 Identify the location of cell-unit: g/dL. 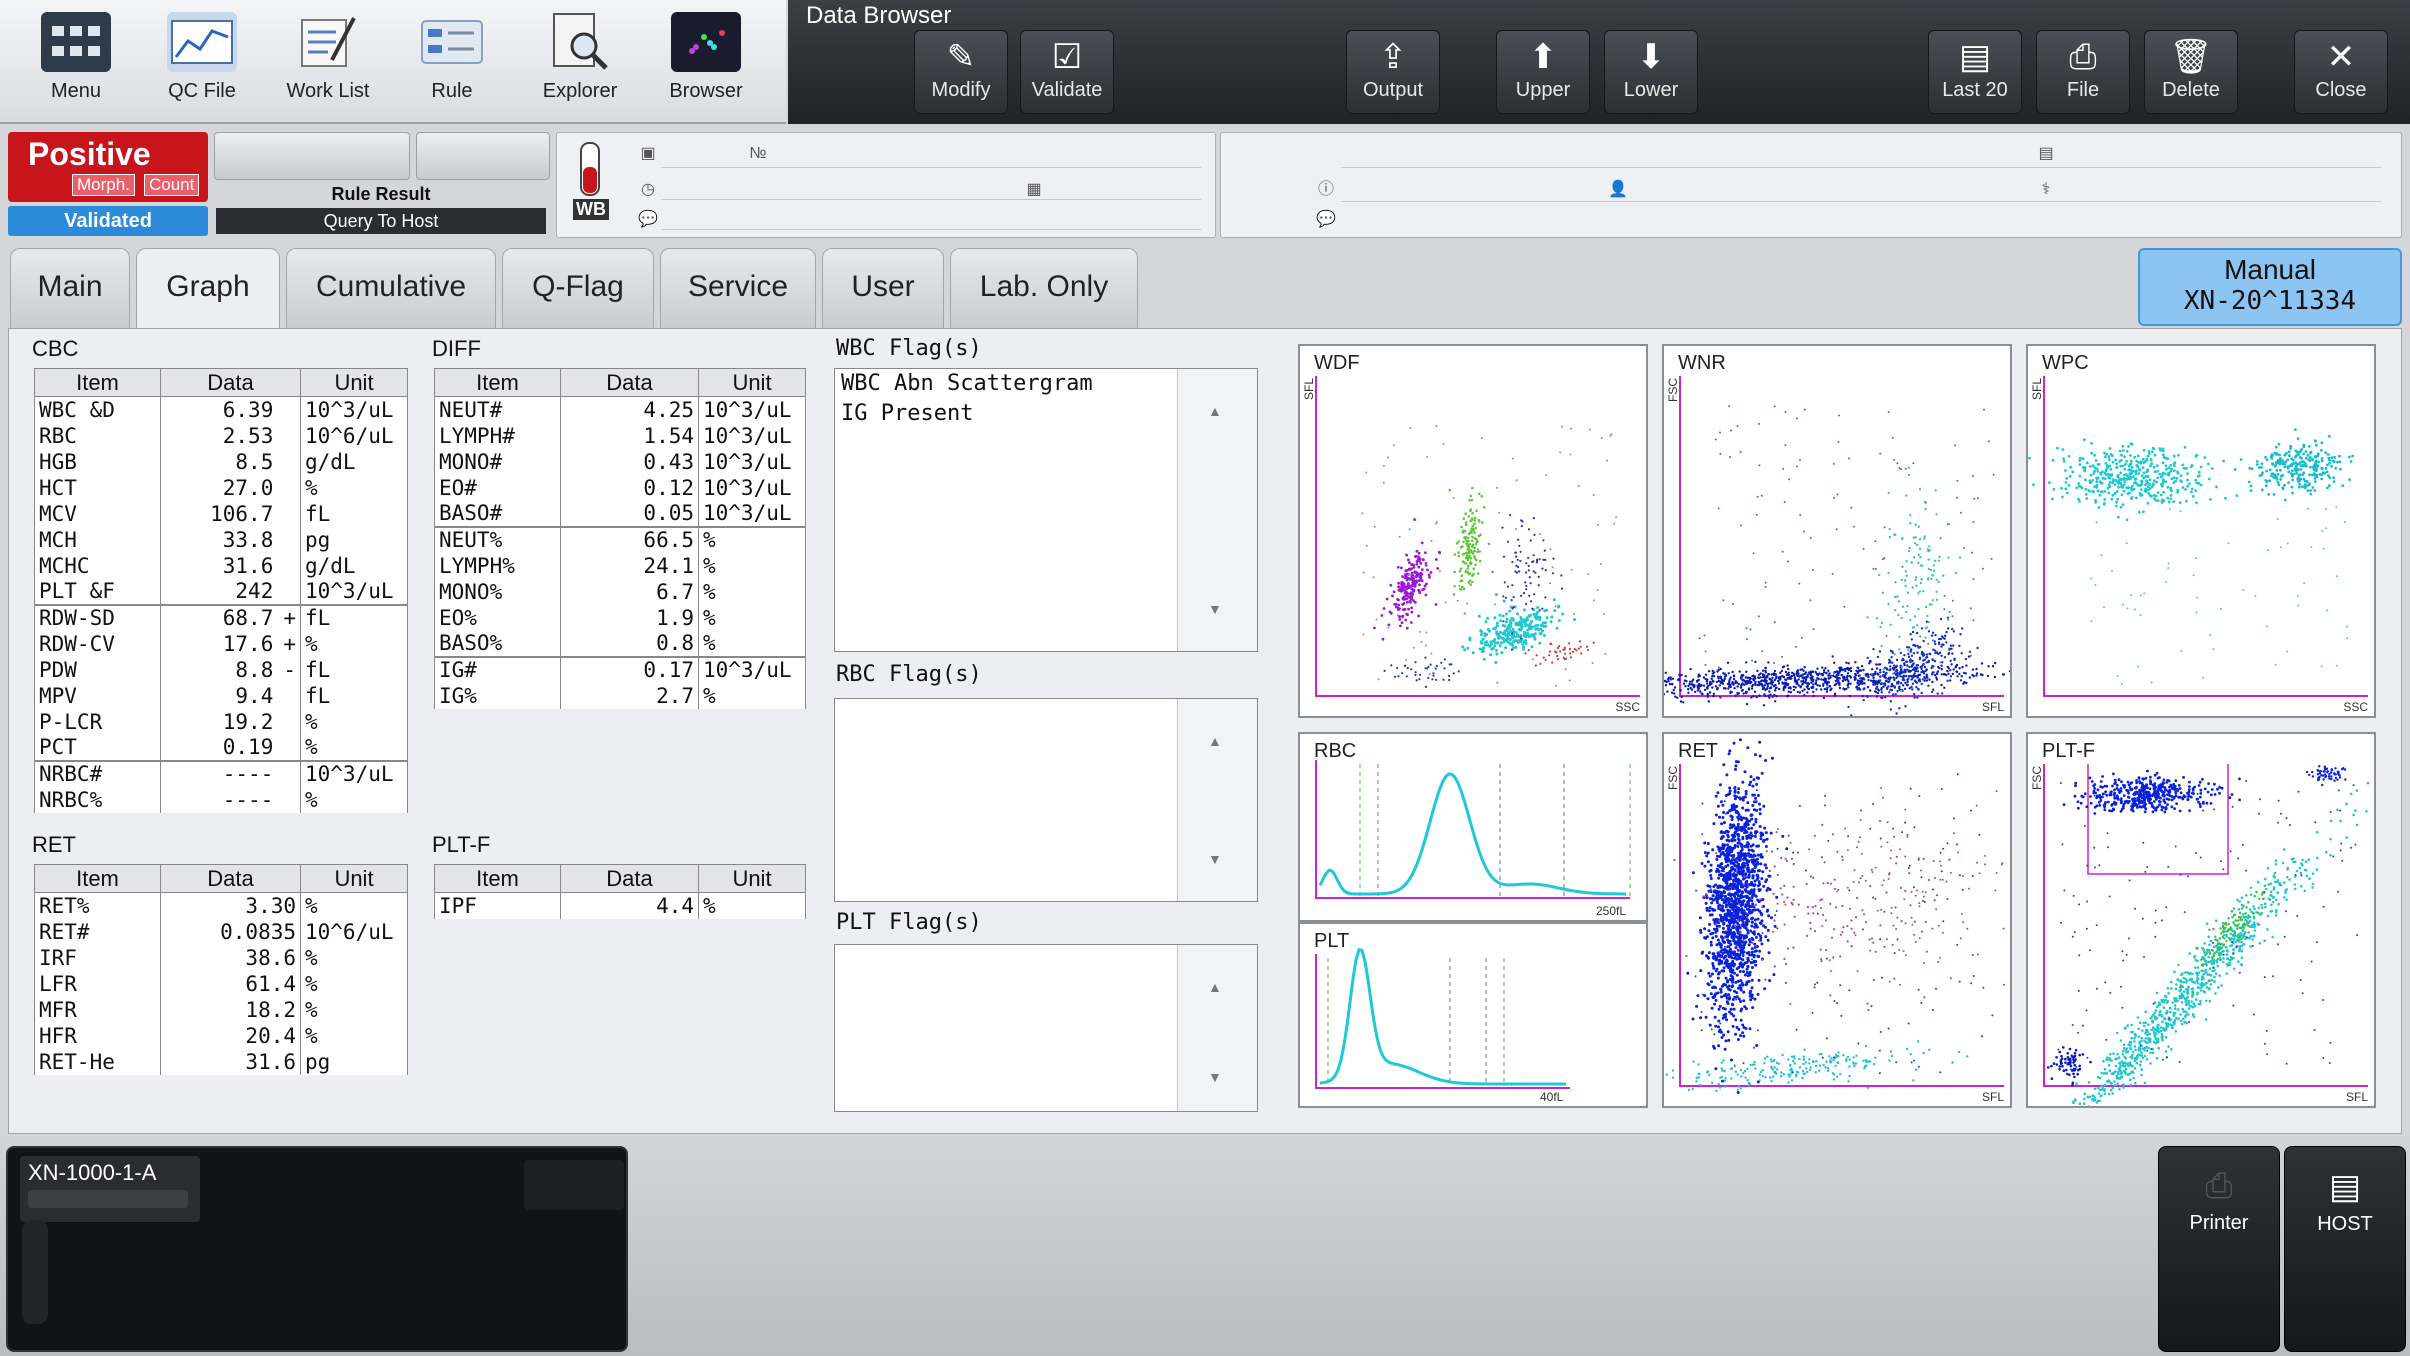
(354, 461).